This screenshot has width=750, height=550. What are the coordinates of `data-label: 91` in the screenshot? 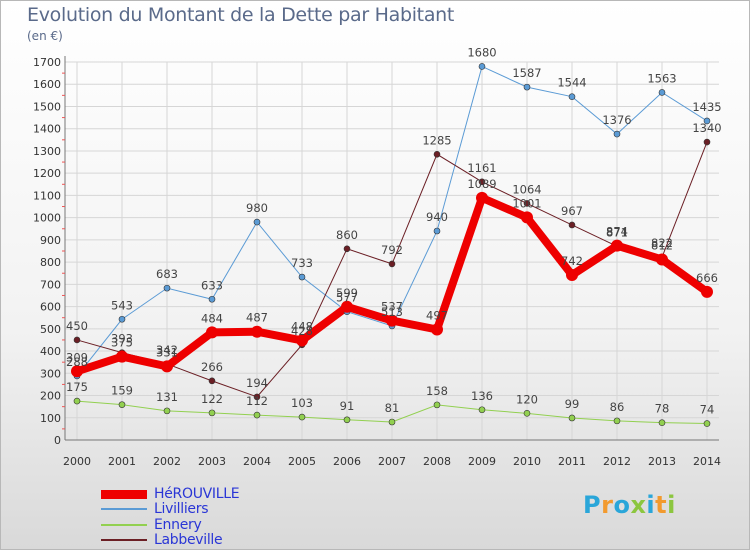 It's located at (347, 406).